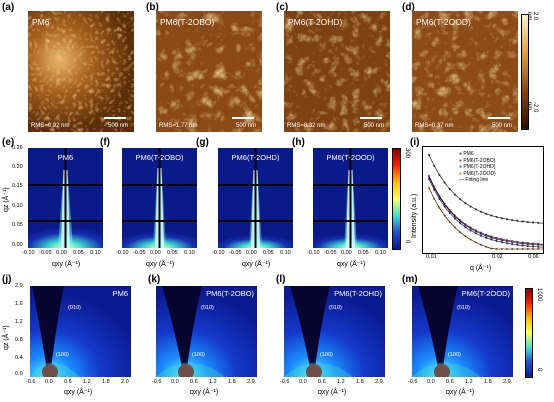  What do you see at coordinates (298, 142) in the screenshot?
I see `panel-label-h: (h)` at bounding box center [298, 142].